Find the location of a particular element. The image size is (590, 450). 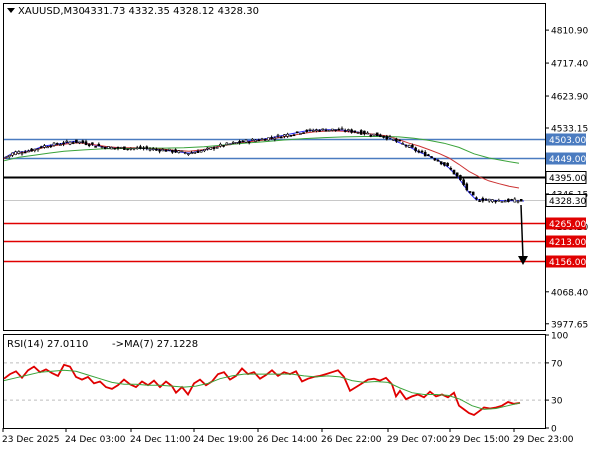

time-tick-label: 23 Dec 2025 is located at coordinates (31, 440).